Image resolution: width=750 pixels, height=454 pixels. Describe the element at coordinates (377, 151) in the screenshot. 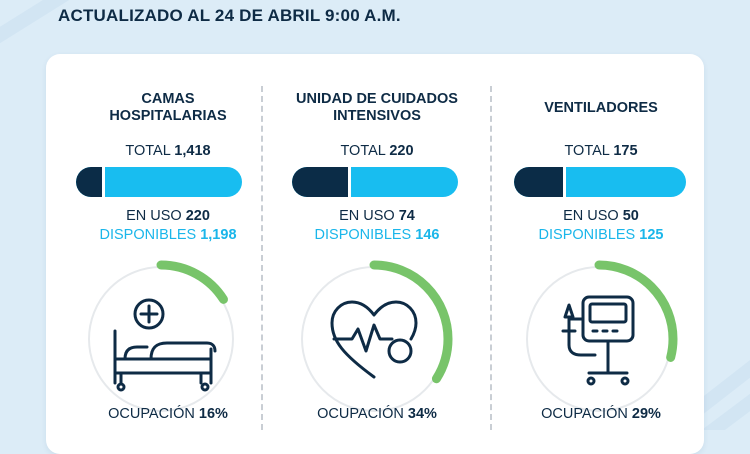

I see `total-line: TOTAL 220` at that location.